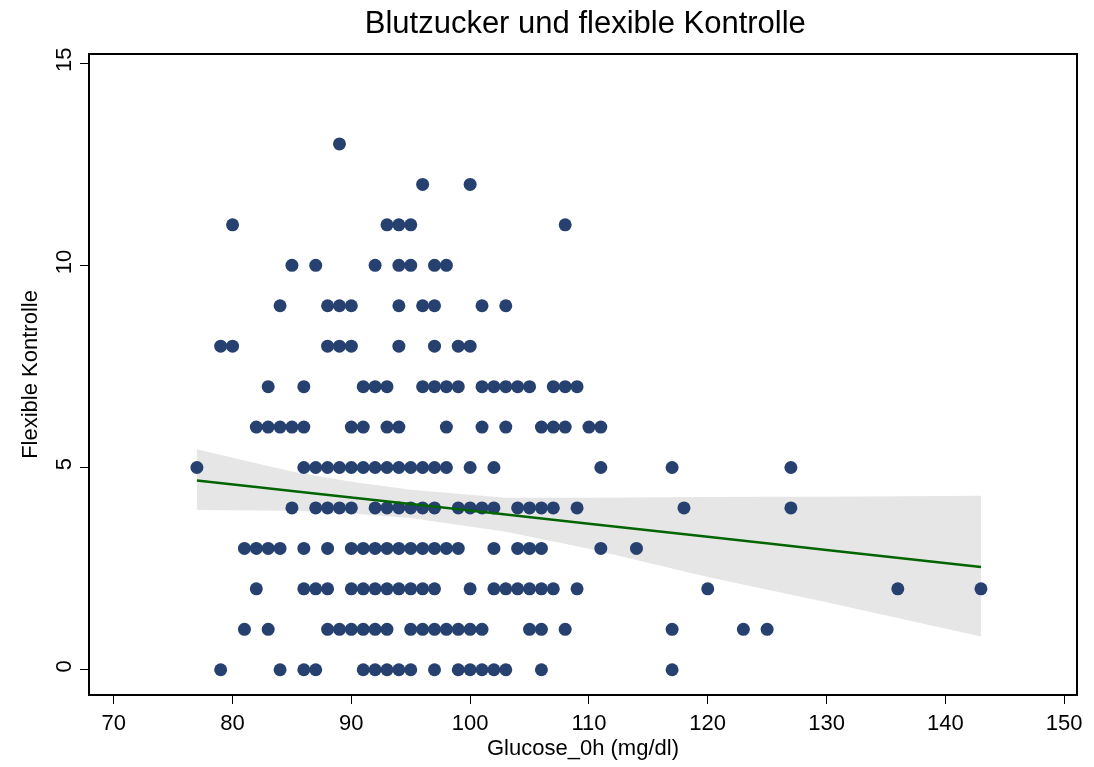 The width and height of the screenshot is (1094, 767). What do you see at coordinates (64, 666) in the screenshot?
I see `y-tick-label: 0` at bounding box center [64, 666].